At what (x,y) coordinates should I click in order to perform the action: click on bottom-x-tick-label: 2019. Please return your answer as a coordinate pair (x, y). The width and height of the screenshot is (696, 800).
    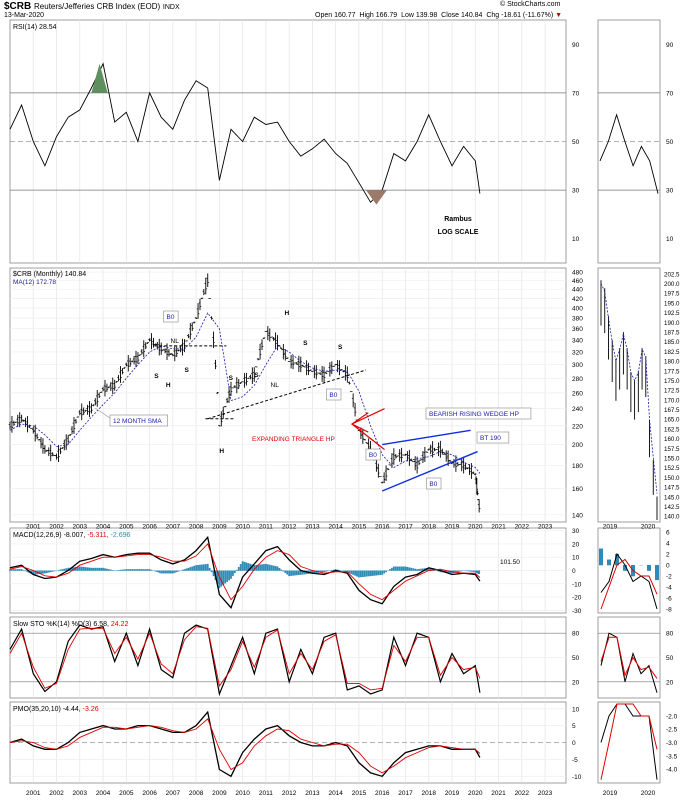
    Looking at the image, I should click on (452, 793).